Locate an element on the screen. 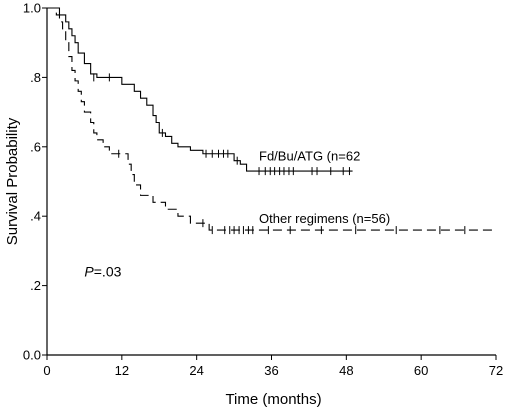 Image resolution: width=520 pixels, height=411 pixels. x-tick-label: 60 is located at coordinates (421, 370).